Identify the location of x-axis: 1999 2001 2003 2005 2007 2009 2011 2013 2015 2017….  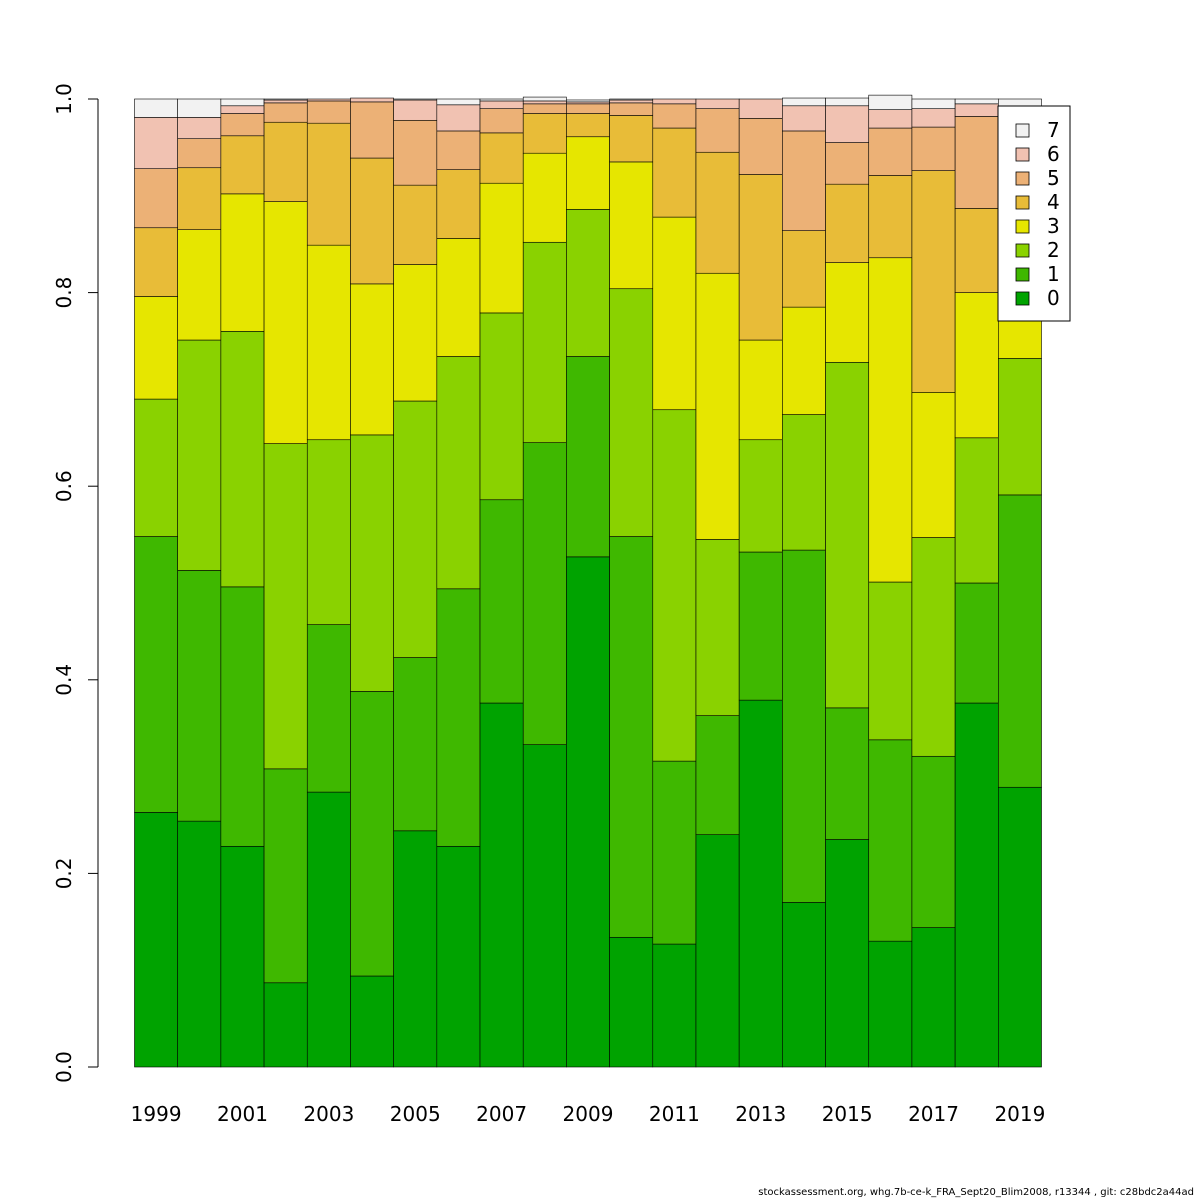
(588, 1114).